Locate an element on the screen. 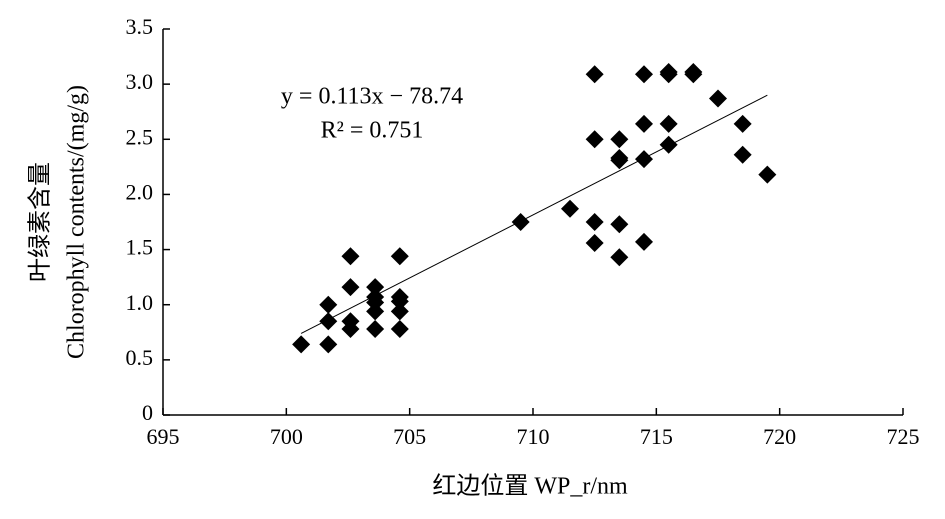 This screenshot has height=519, width=945. y-tick-label: 1.5 is located at coordinates (140, 247).